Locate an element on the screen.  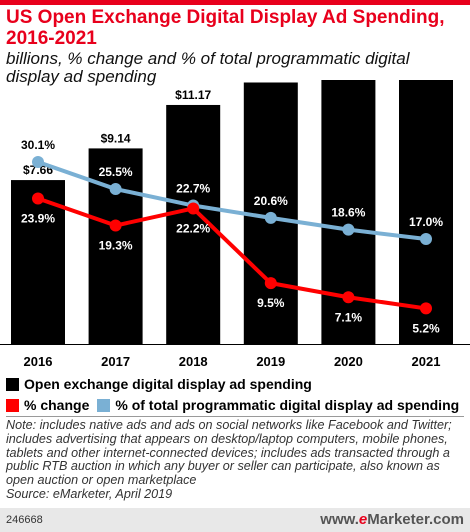
share-label-2019: 20.6% is located at coordinates (271, 201).